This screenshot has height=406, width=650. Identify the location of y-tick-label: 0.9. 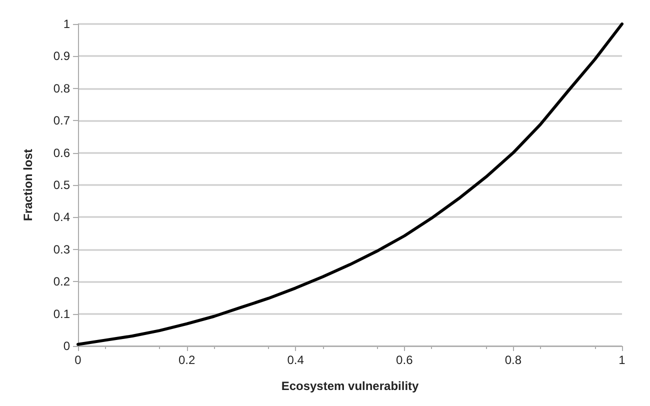
(61, 56).